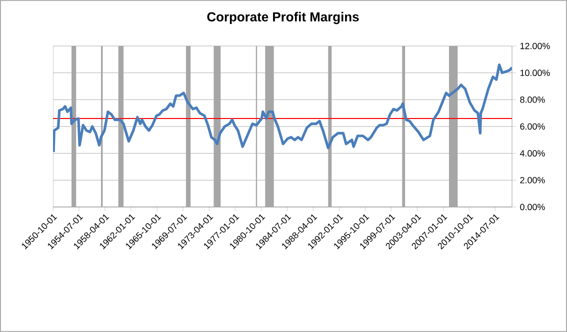  What do you see at coordinates (532, 99) in the screenshot?
I see `y-tick-label: 8.00%` at bounding box center [532, 99].